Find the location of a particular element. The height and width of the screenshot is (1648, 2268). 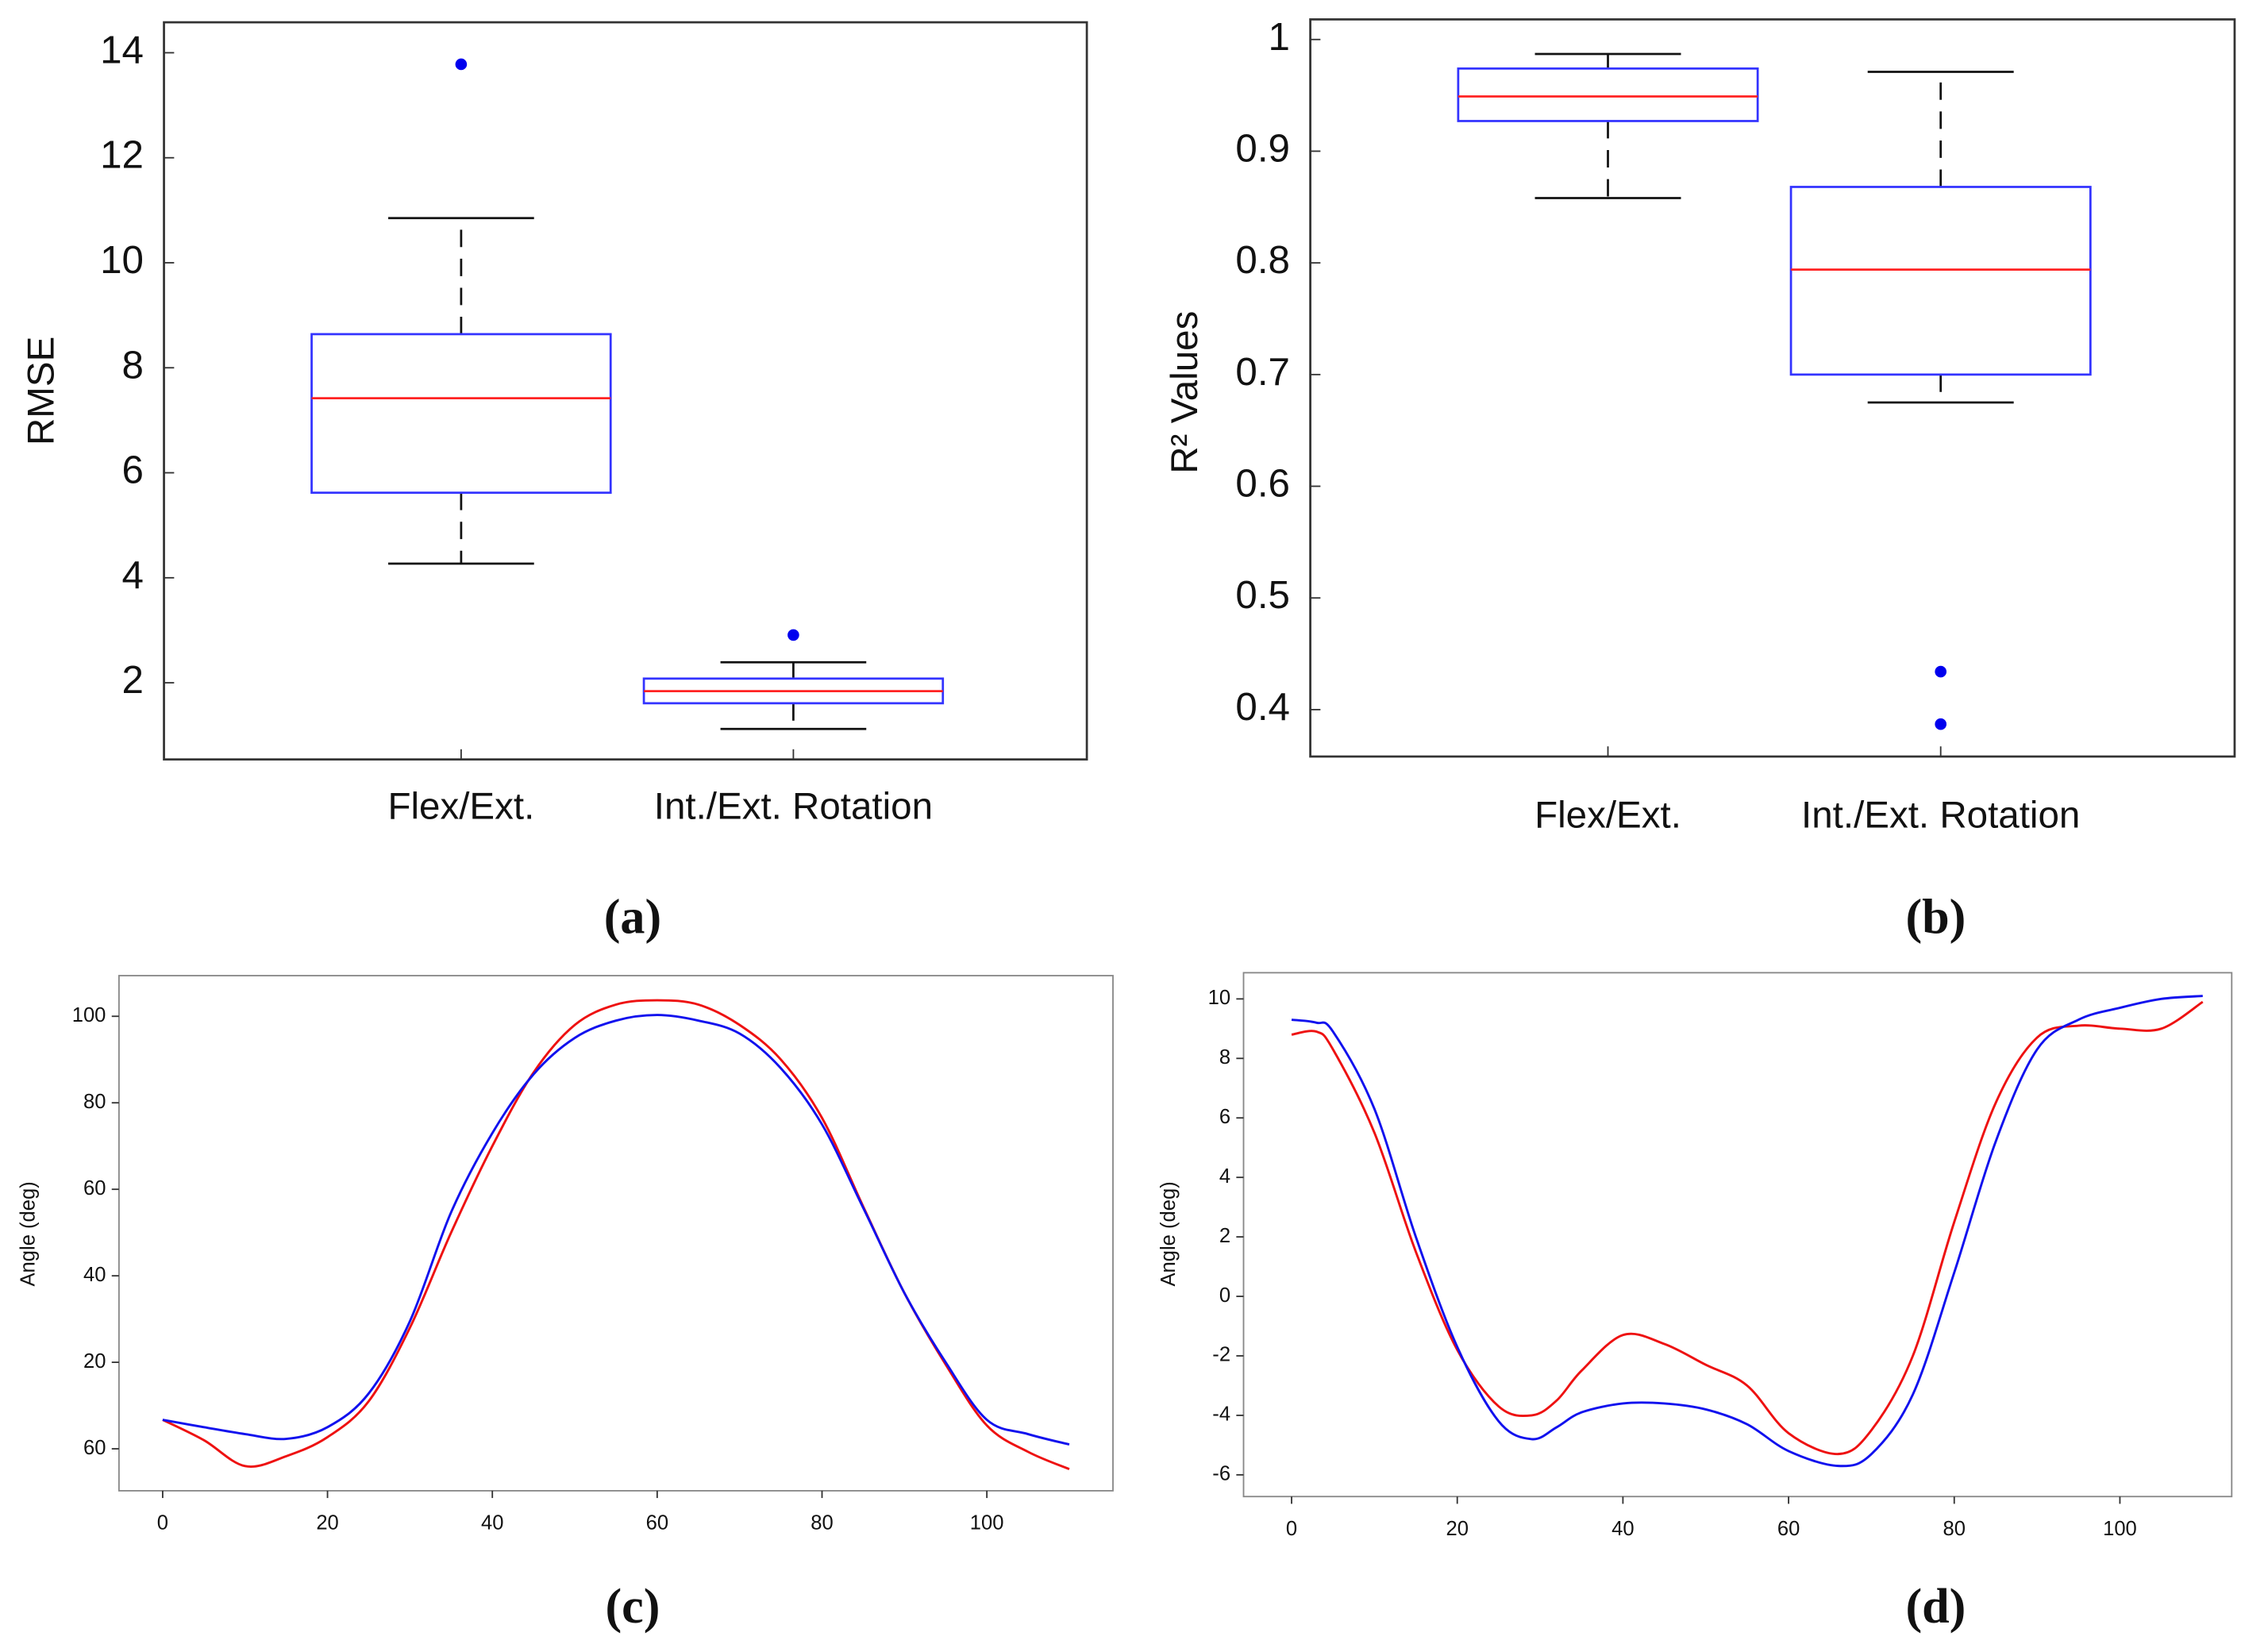

y-tick-label: -6 is located at coordinates (1221, 1474).